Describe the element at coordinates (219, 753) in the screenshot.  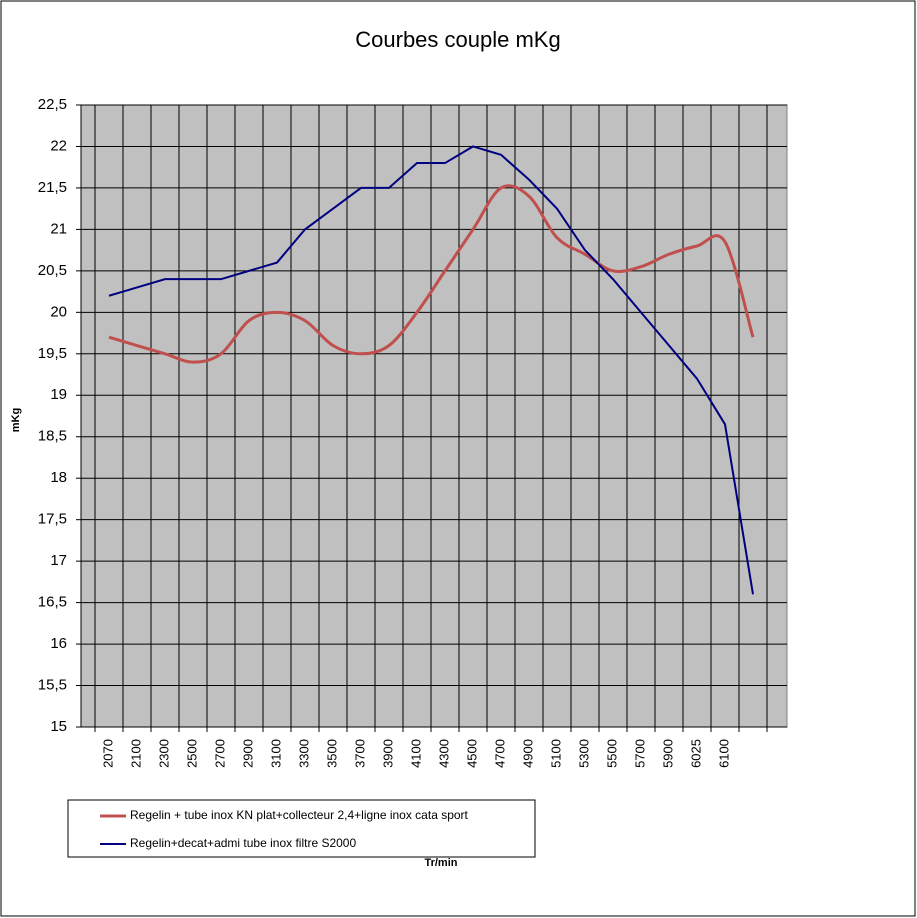
I see `x-tick-label: 2700` at that location.